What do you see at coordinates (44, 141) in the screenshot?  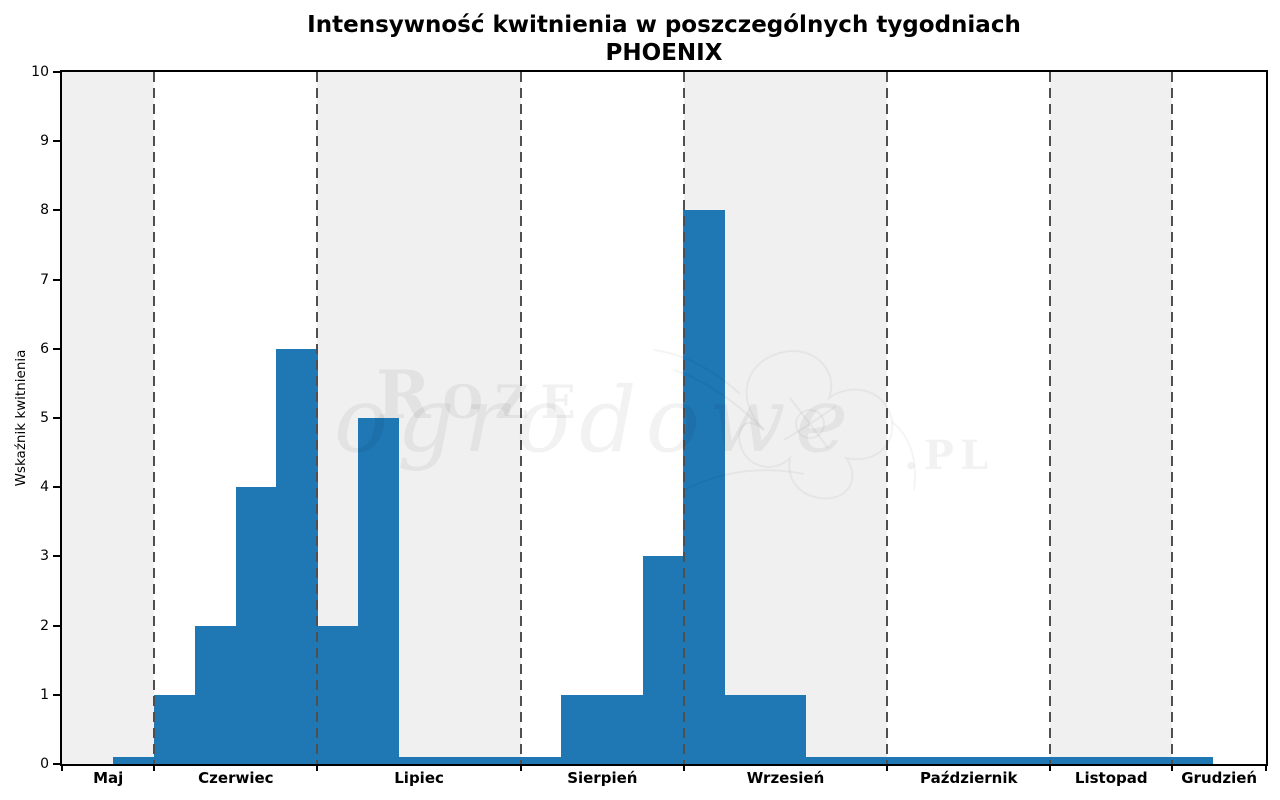 I see `y-tick-label-9: 9` at bounding box center [44, 141].